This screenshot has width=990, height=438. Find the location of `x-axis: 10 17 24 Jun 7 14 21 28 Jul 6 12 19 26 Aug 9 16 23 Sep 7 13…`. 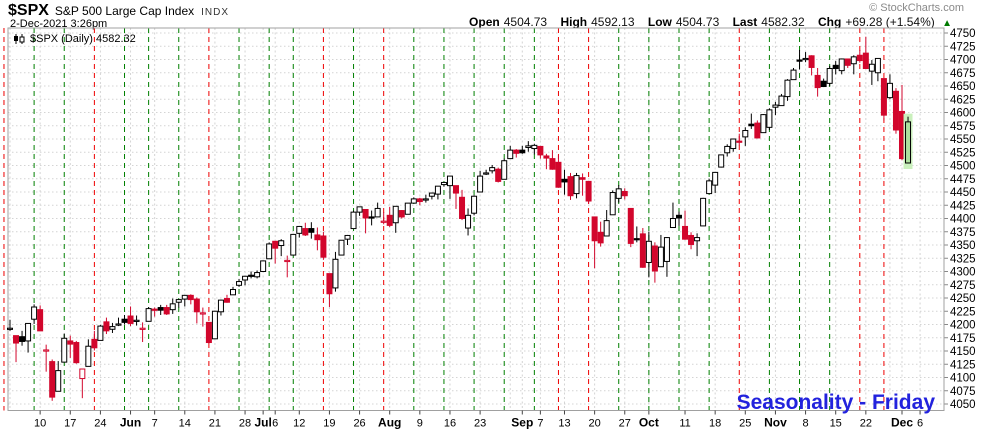

x-axis: 10 17 24 Jun 7 14 21 28 Jul 6 12 19 26 Aug 9 16 23 Sep 7 13… is located at coordinates (478, 420).